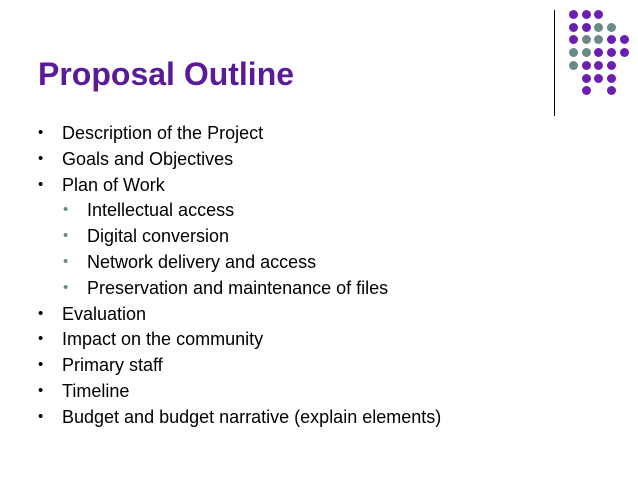  What do you see at coordinates (202, 262) in the screenshot?
I see `bullet-text: Network delivery and access` at bounding box center [202, 262].